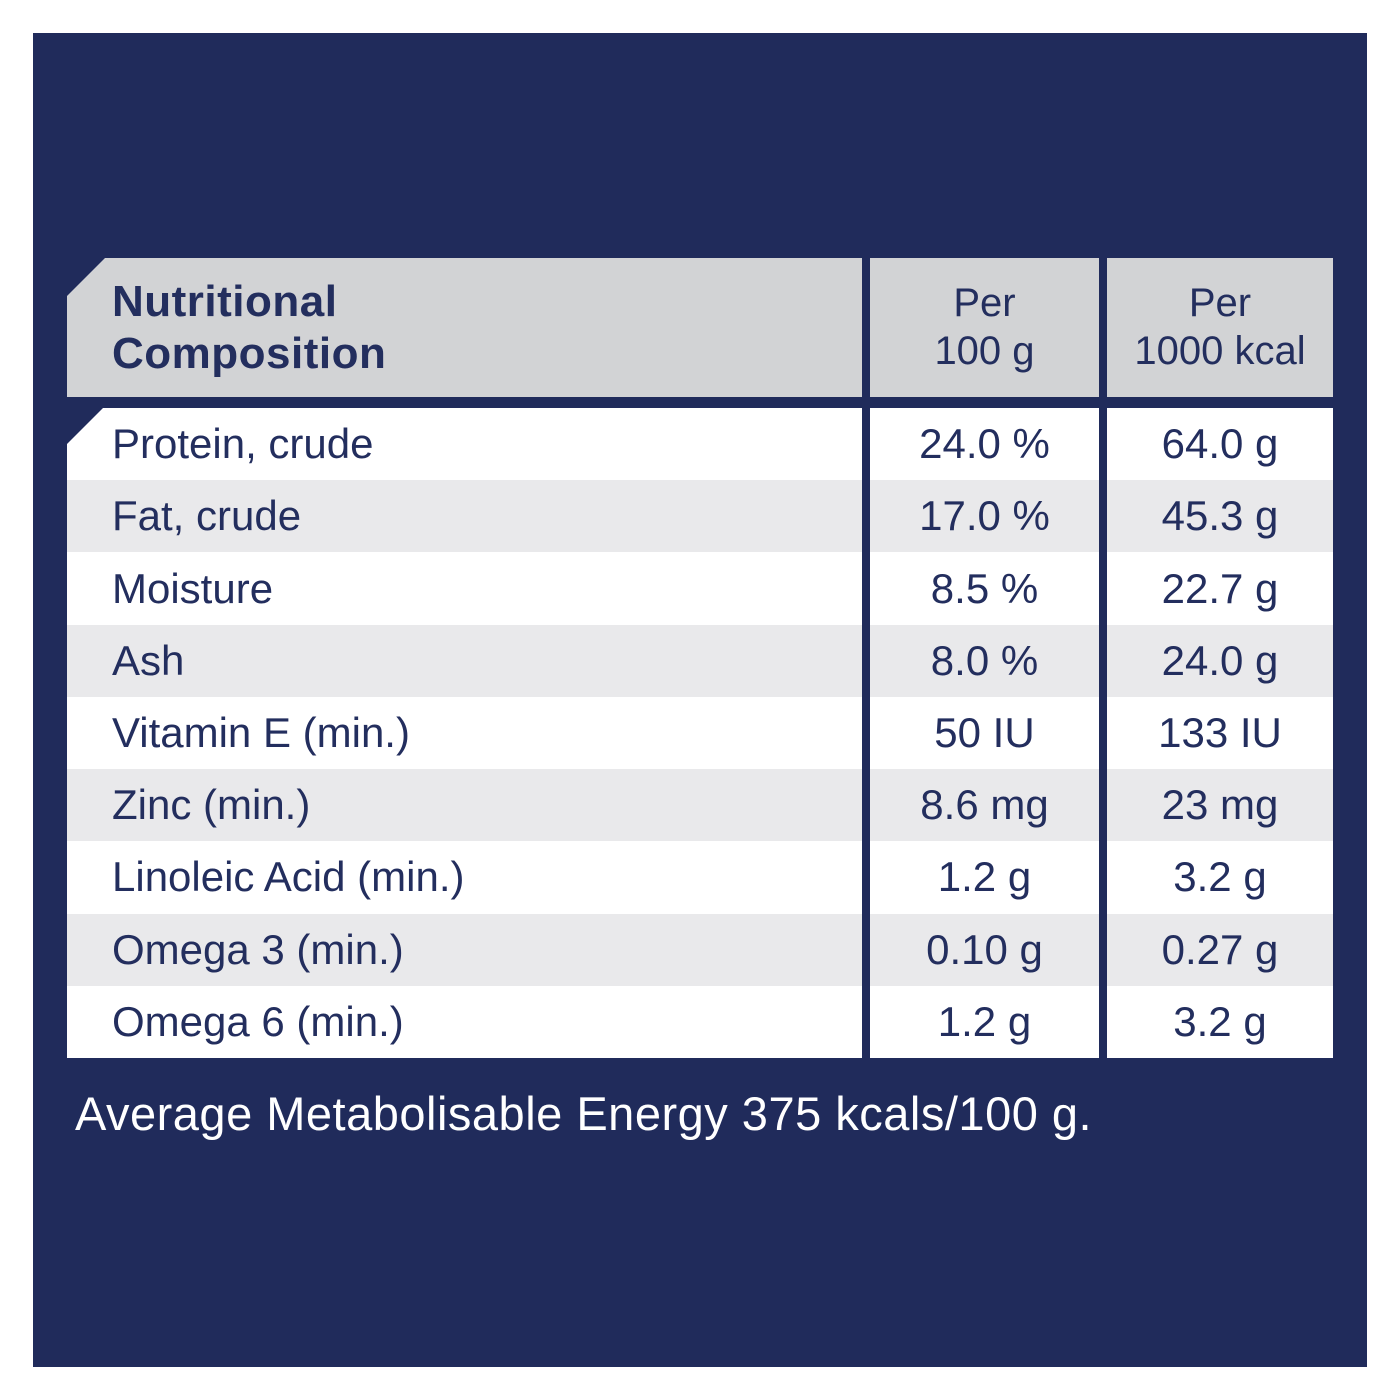  What do you see at coordinates (464, 327) in the screenshot?
I see `header-nutritional-composition: Nutritional Composition` at bounding box center [464, 327].